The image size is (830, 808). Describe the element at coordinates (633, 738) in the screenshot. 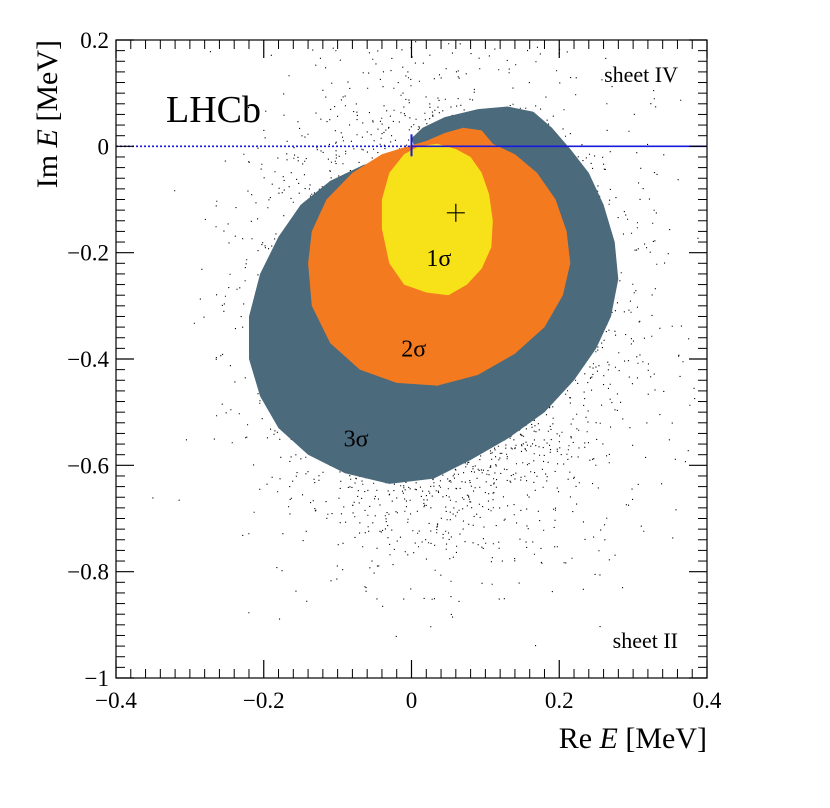

I see `x-axis-label: Re E [MeV]` at that location.